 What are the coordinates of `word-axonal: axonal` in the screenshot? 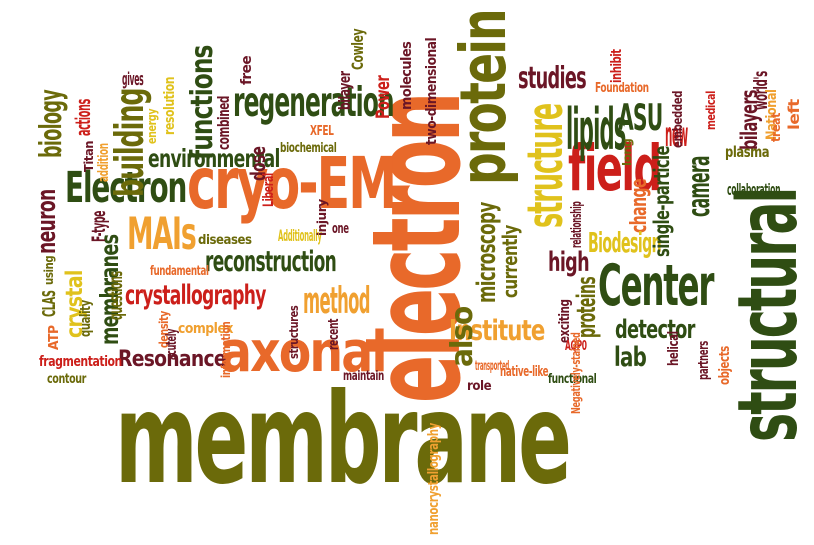 It's located at (304, 352).